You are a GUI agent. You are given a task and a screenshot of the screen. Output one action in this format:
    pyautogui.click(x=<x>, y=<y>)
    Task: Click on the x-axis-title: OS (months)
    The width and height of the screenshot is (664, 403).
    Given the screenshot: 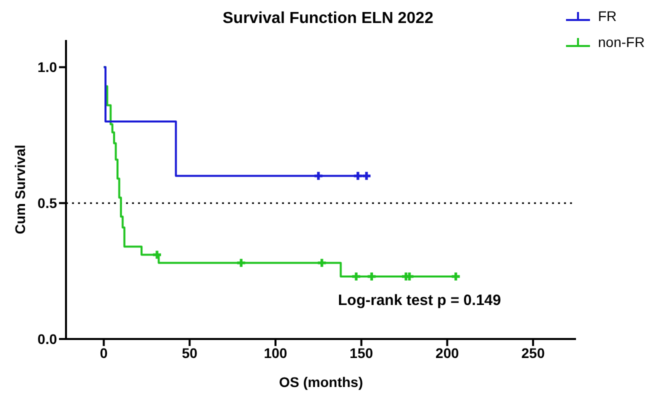 What is the action you would take?
    pyautogui.click(x=321, y=382)
    